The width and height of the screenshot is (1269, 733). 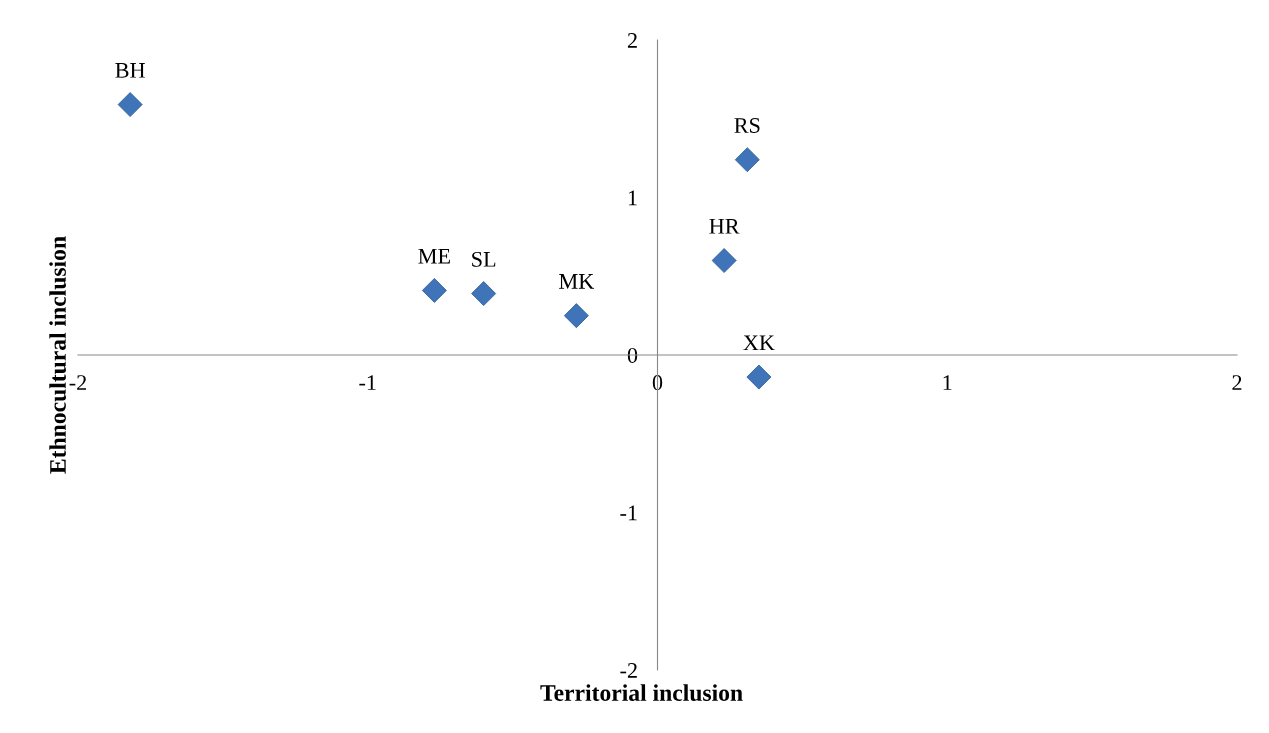 What do you see at coordinates (628, 670) in the screenshot?
I see `y-tick-label: -2` at bounding box center [628, 670].